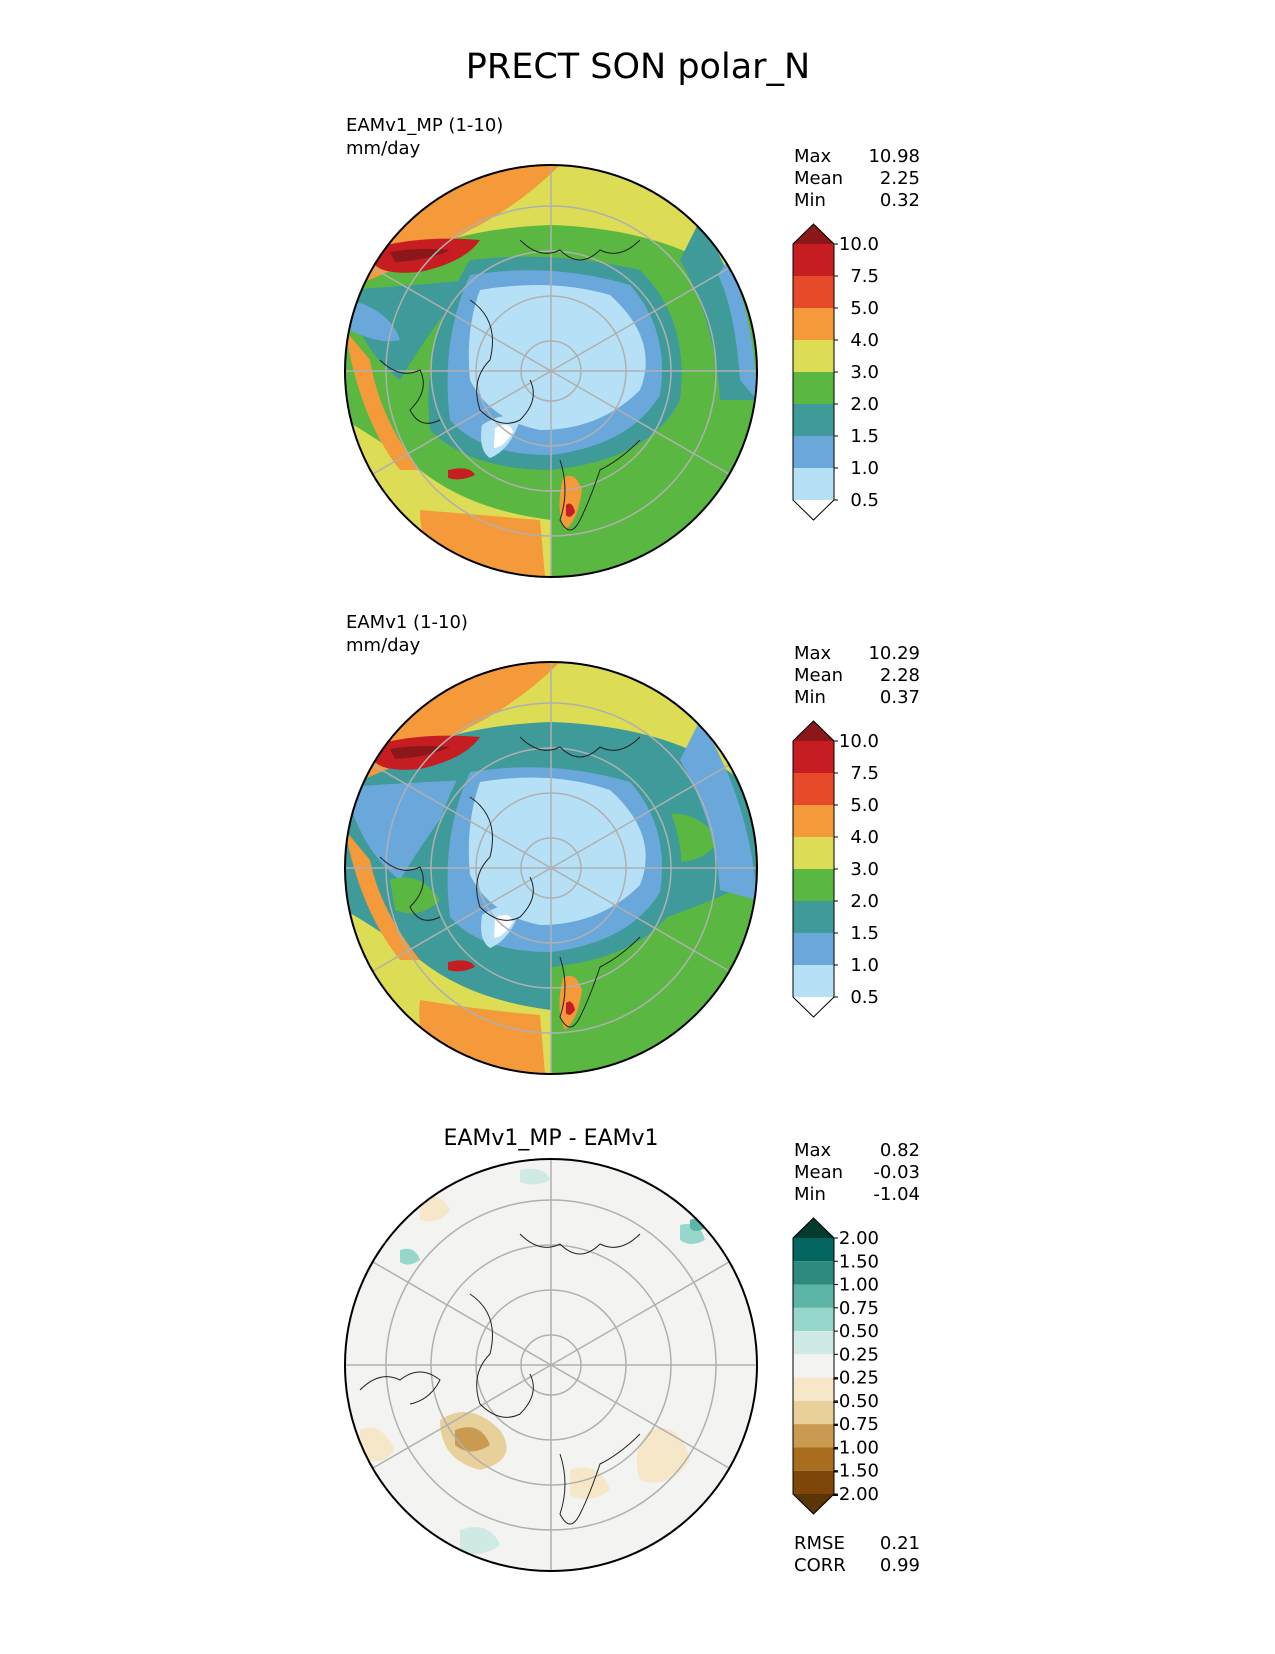  I want to click on panel-label-line1: EAMv1 (1-10), so click(407, 622).